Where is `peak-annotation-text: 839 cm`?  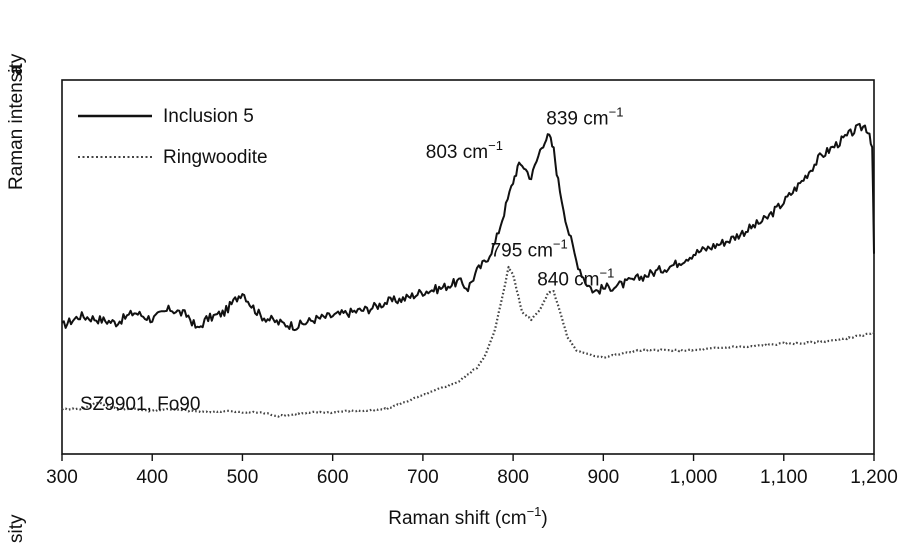
peak-annotation-text: 839 cm is located at coordinates (577, 118).